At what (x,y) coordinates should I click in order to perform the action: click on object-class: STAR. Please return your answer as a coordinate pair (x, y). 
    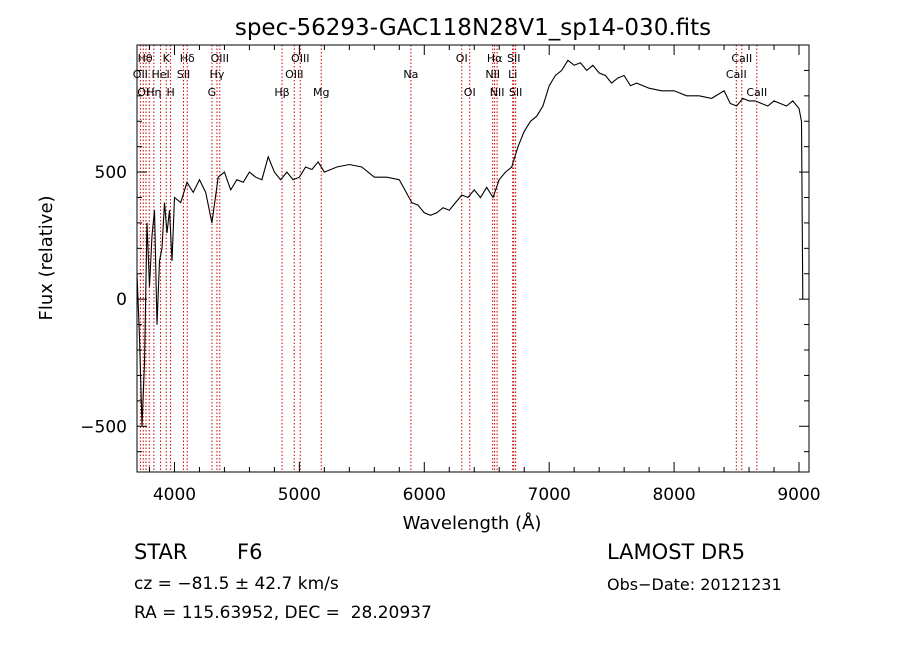
    Looking at the image, I should click on (161, 552).